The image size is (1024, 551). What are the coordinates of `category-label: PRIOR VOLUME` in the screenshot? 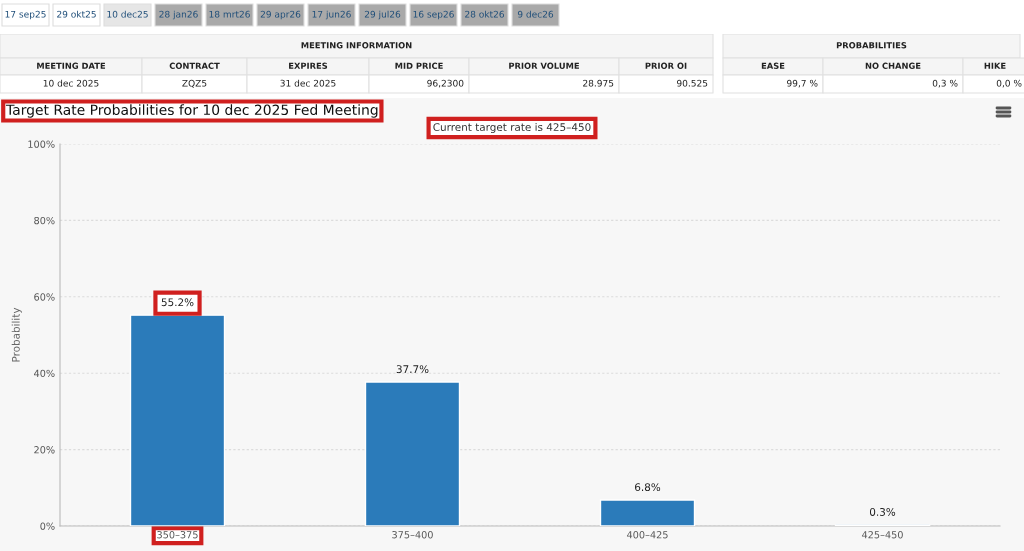 It's located at (544, 65).